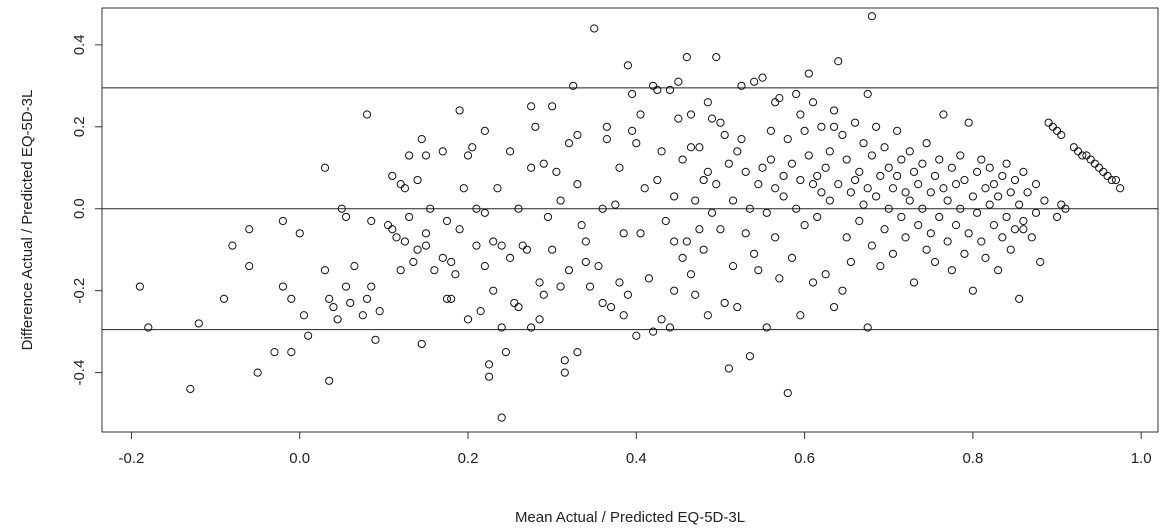 This screenshot has width=1162, height=532. What do you see at coordinates (630, 517) in the screenshot?
I see `x-axis-title: Mean Actual / Predicted EQ-5D-3L` at bounding box center [630, 517].